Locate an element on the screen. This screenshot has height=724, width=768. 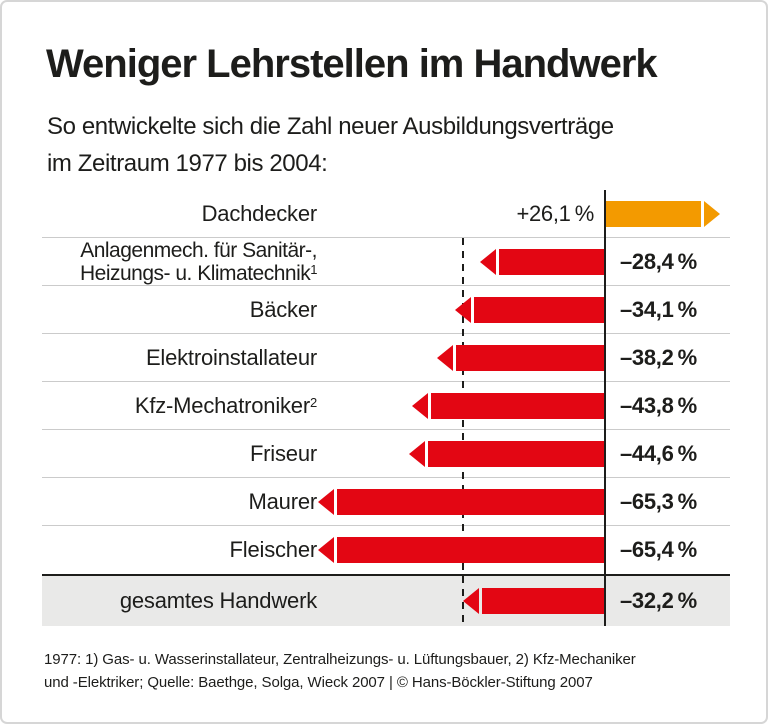
row-value: –38,2 % is located at coordinates (658, 357).